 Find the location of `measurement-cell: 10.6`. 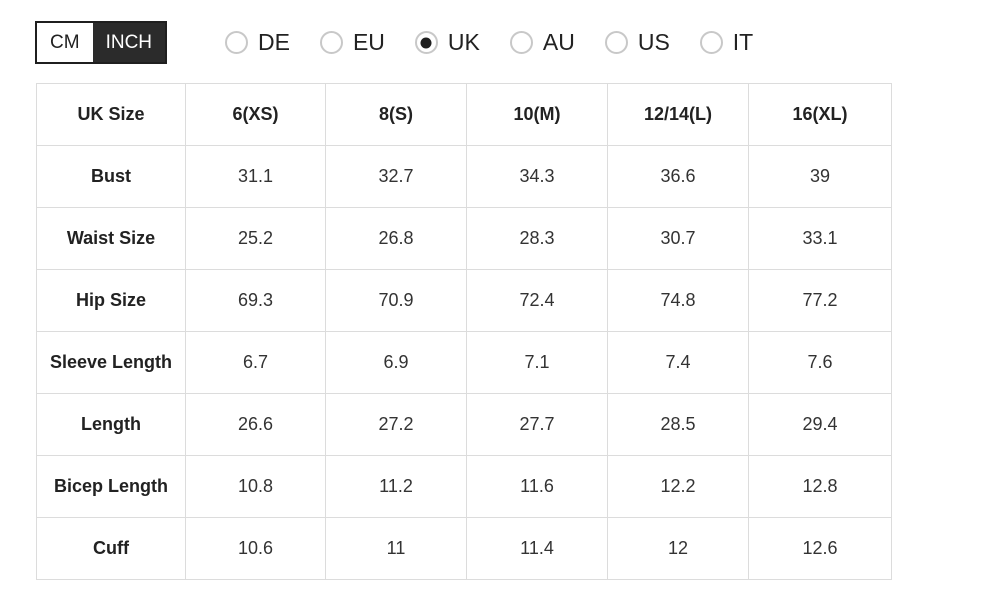

measurement-cell: 10.6 is located at coordinates (255, 548).